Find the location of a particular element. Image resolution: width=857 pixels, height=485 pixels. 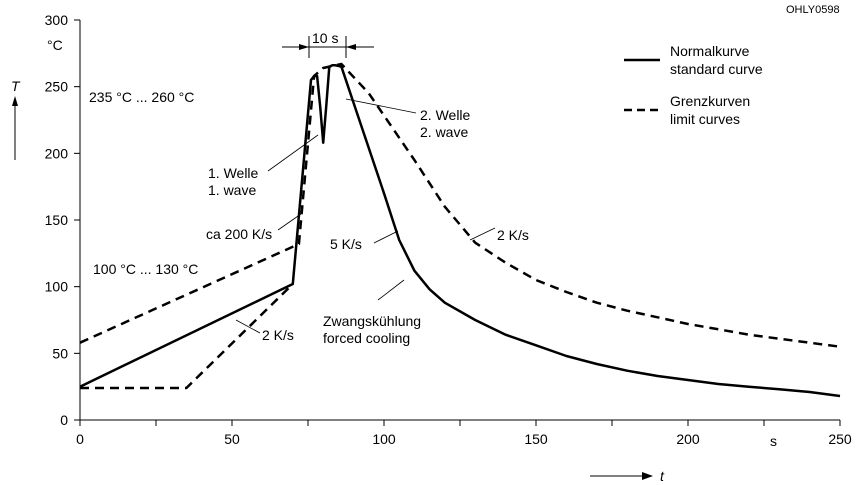

x-axis-symbol: t is located at coordinates (662, 476).